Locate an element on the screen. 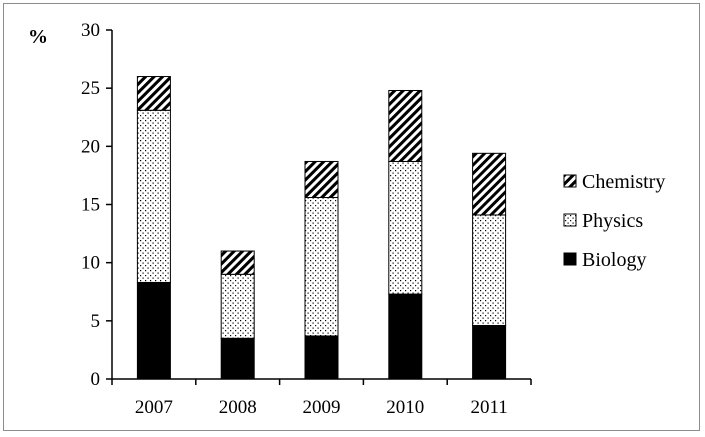  legend-swatch-physics is located at coordinates (570, 220).